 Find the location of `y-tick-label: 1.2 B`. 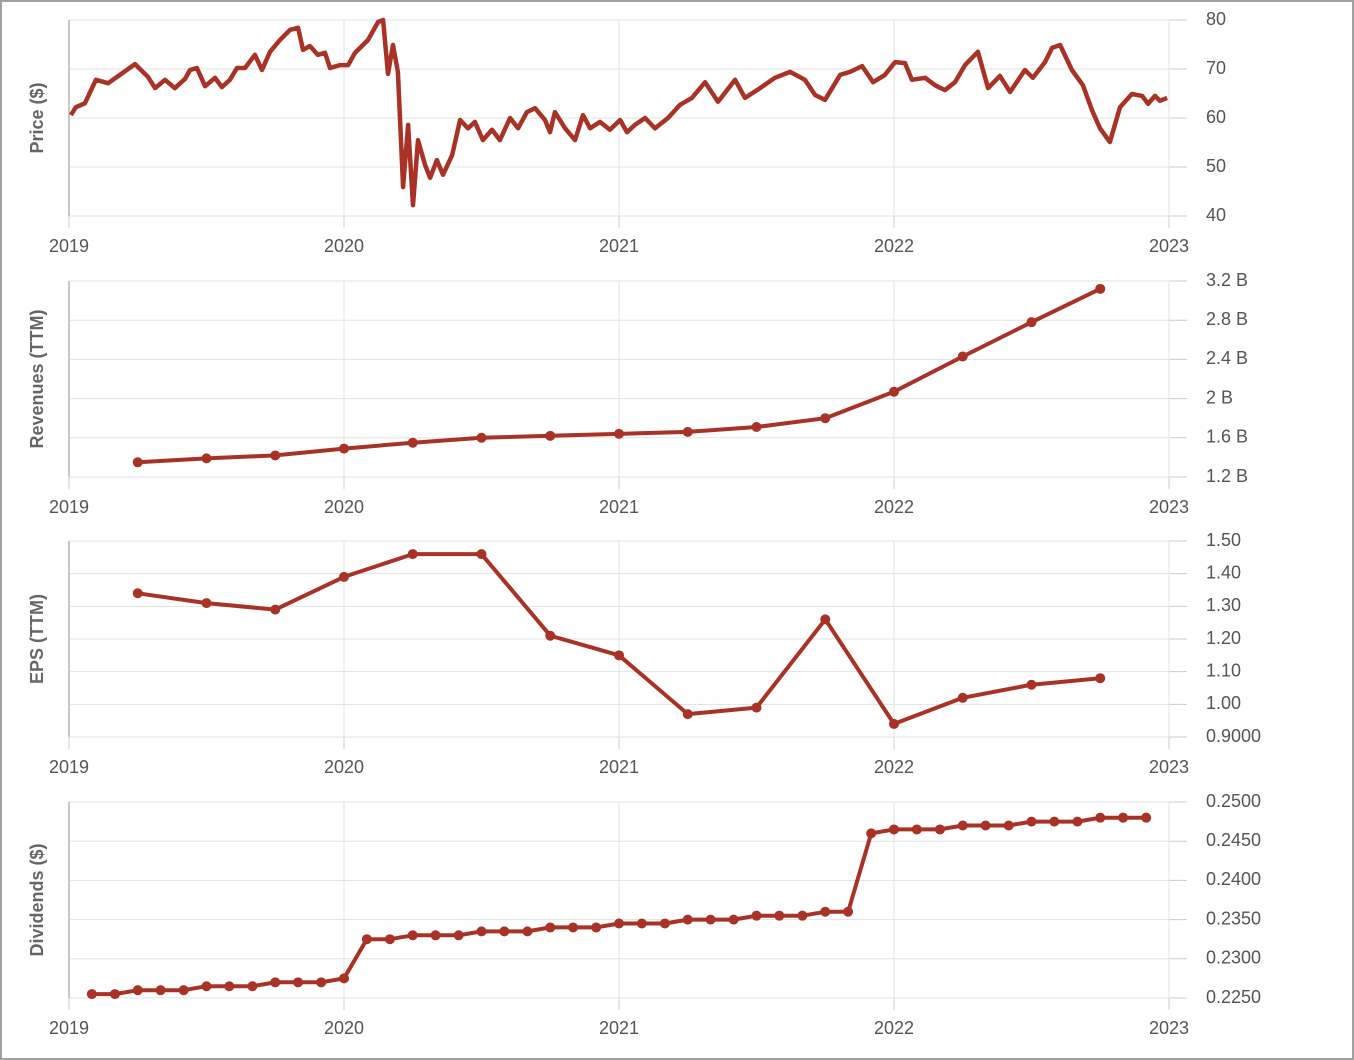

y-tick-label: 1.2 B is located at coordinates (1227, 476).